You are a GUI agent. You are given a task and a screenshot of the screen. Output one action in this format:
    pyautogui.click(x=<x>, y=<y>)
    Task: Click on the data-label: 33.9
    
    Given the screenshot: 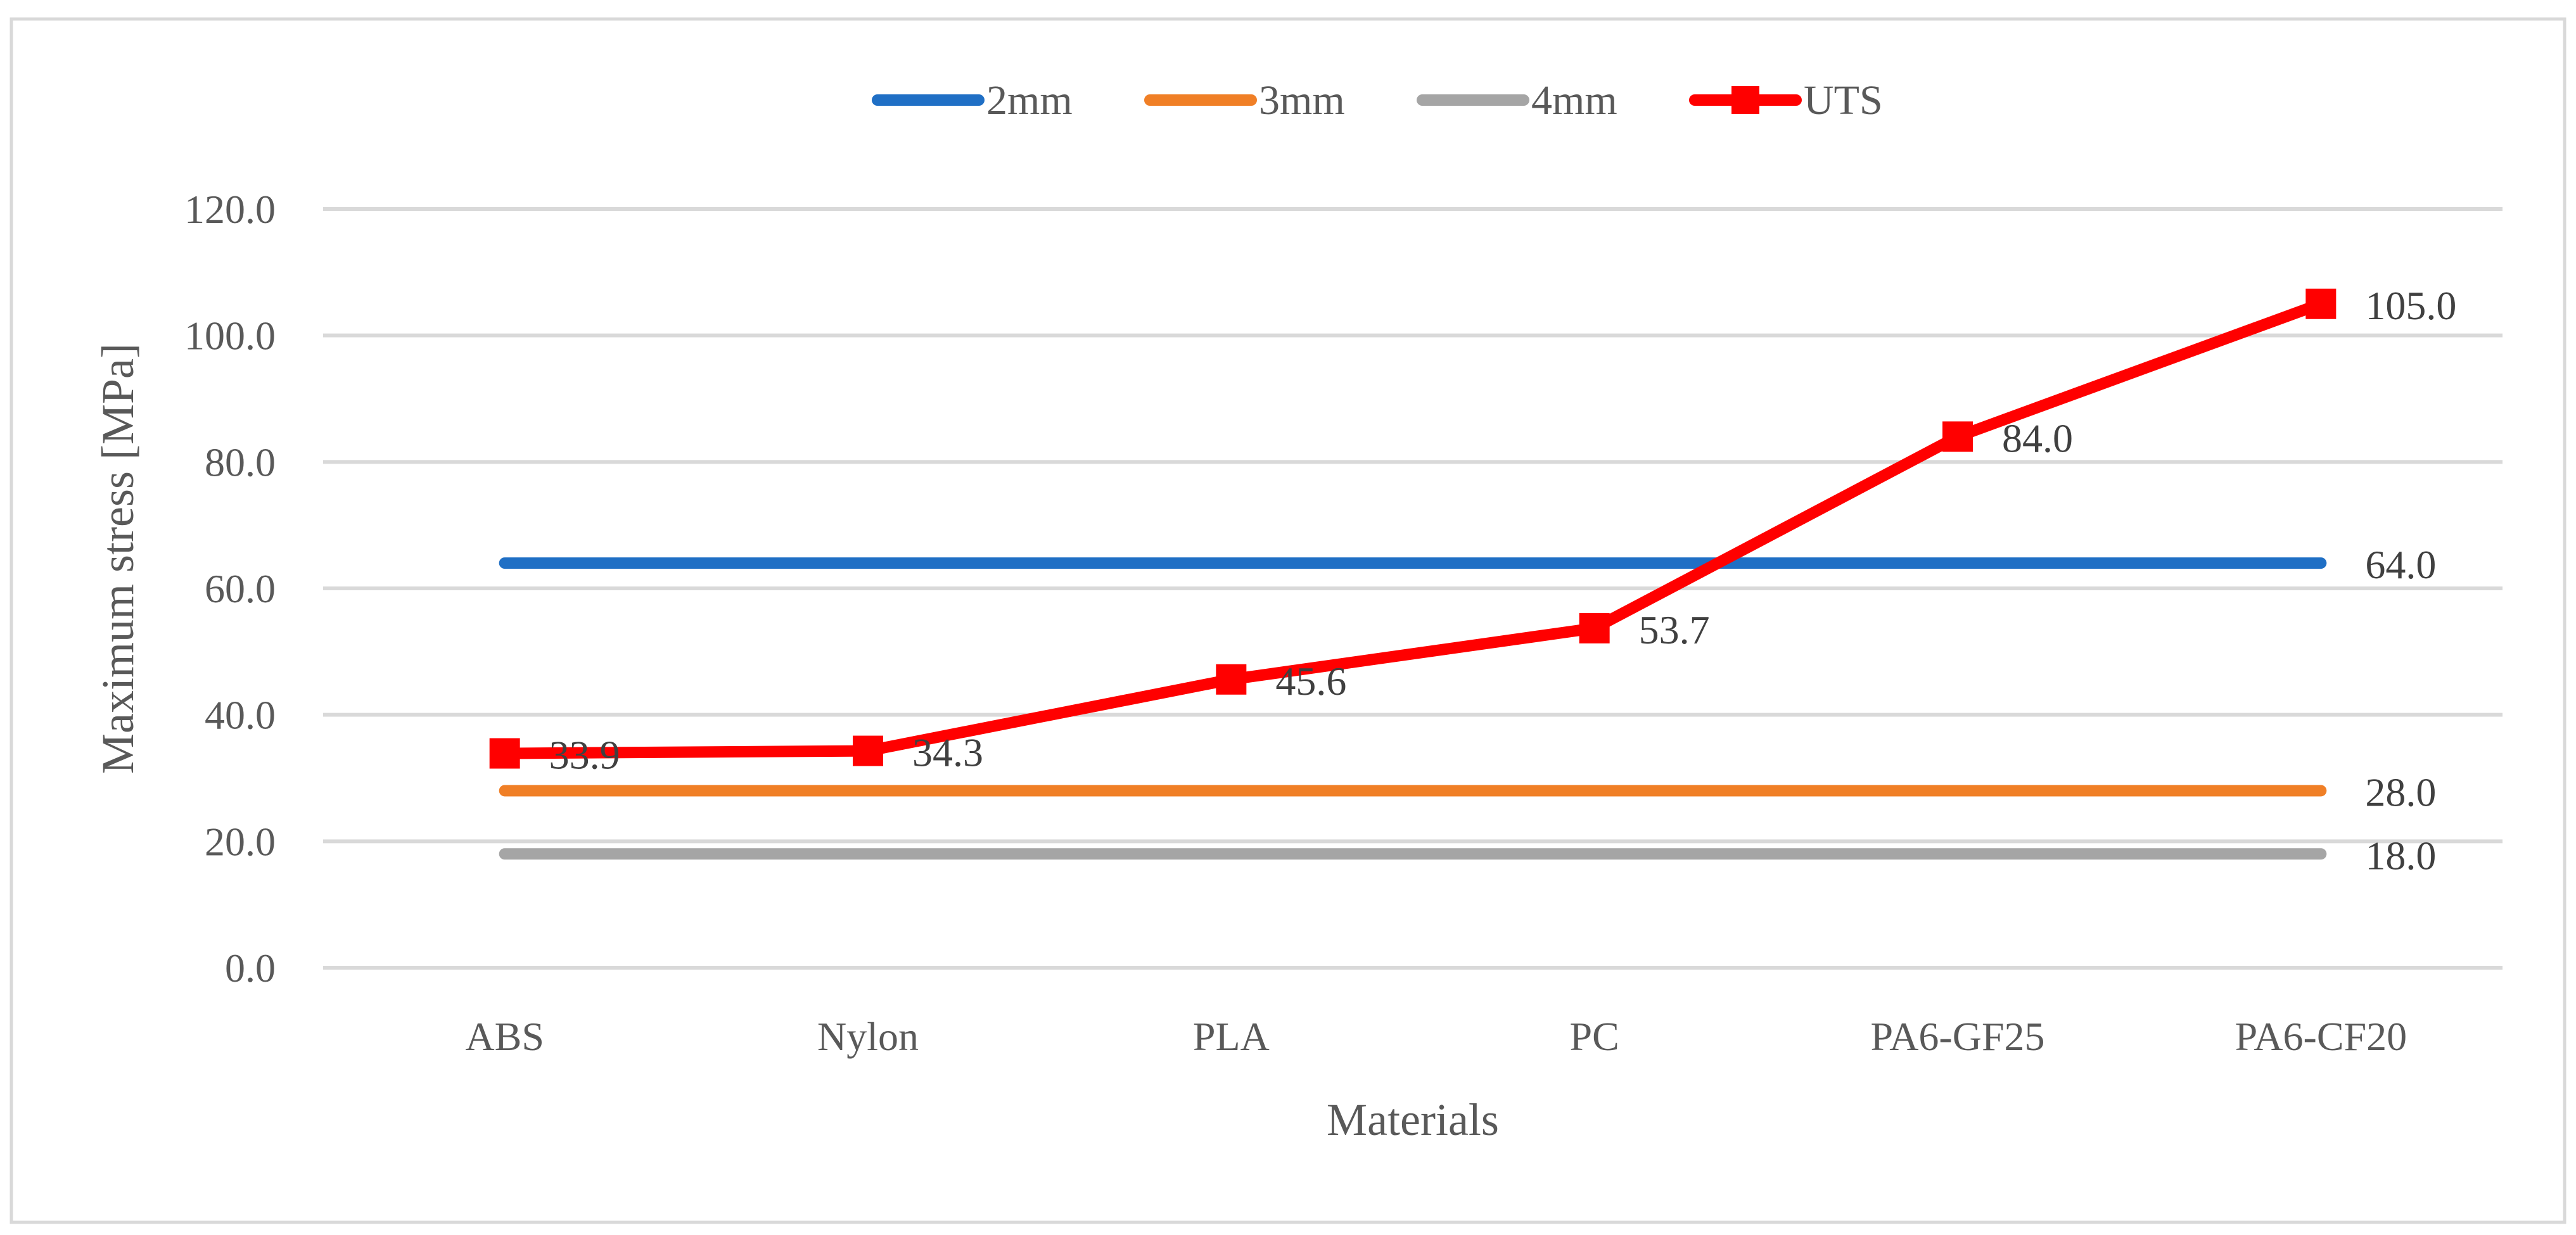 What is the action you would take?
    pyautogui.click(x=585, y=755)
    